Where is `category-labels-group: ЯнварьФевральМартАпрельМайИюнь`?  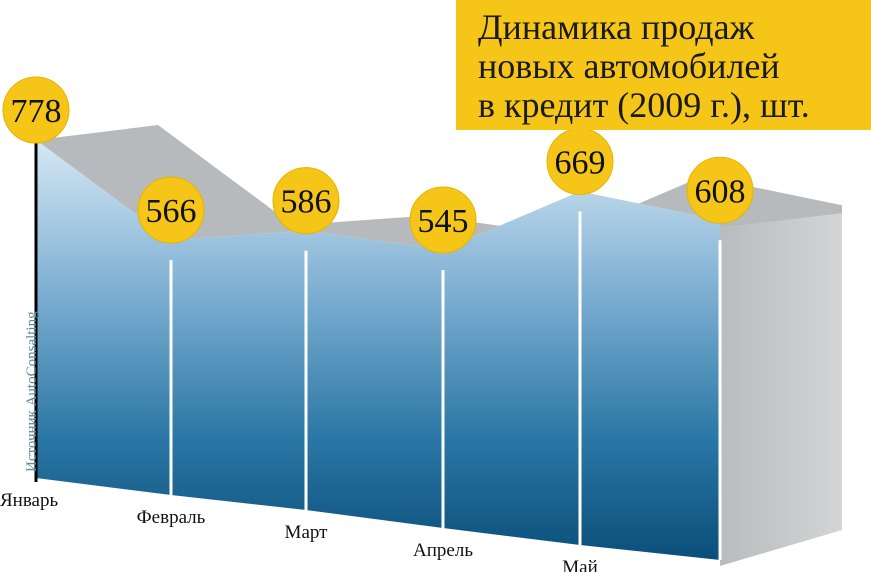
category-labels-group: ЯнварьФевральМартАпрельМайИюнь is located at coordinates (299, 531).